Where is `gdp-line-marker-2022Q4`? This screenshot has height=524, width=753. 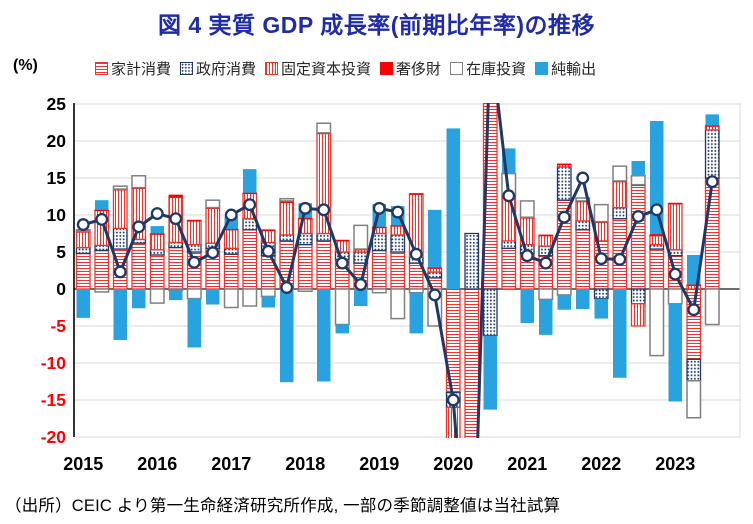 gdp-line-marker-2022Q4 is located at coordinates (657, 210).